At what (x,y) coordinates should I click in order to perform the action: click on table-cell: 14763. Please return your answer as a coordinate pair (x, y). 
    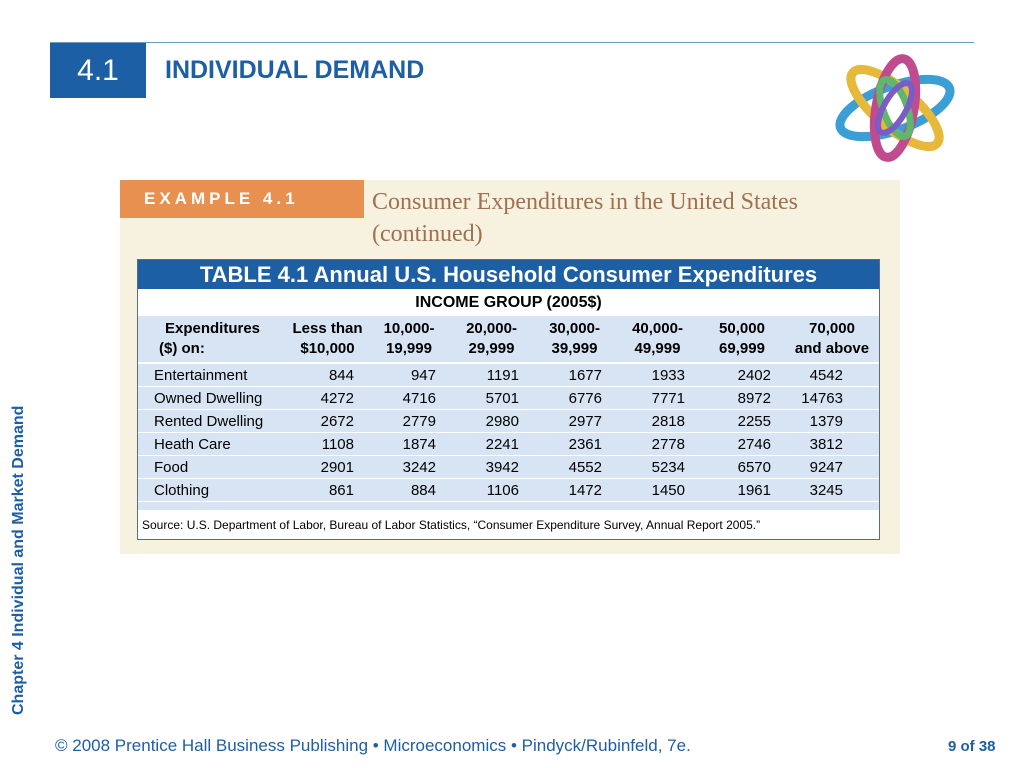
    Looking at the image, I should click on (832, 398).